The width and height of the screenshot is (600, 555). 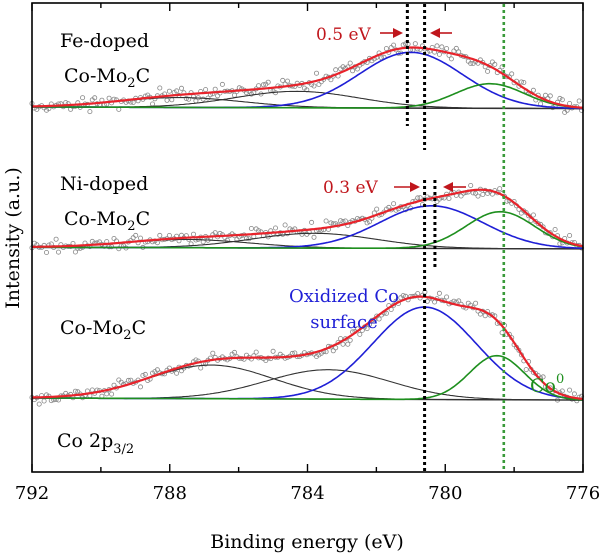 What do you see at coordinates (435, 33) in the screenshot?
I see `shift-arrow-fe-right` at bounding box center [435, 33].